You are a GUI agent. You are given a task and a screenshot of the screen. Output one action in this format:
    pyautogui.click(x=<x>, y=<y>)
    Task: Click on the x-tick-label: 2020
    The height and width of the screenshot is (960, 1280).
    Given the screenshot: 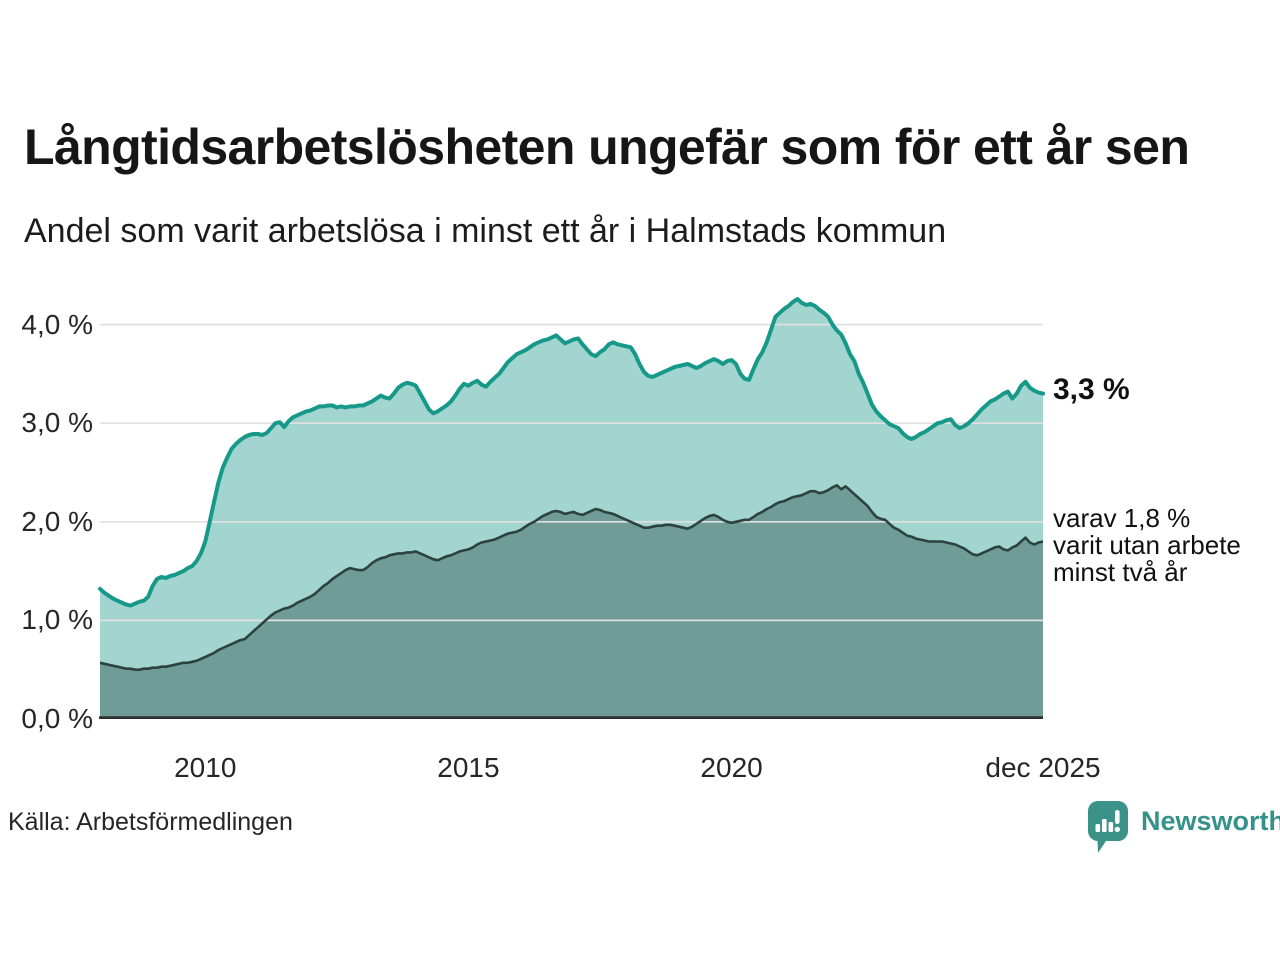 What is the action you would take?
    pyautogui.click(x=731, y=767)
    